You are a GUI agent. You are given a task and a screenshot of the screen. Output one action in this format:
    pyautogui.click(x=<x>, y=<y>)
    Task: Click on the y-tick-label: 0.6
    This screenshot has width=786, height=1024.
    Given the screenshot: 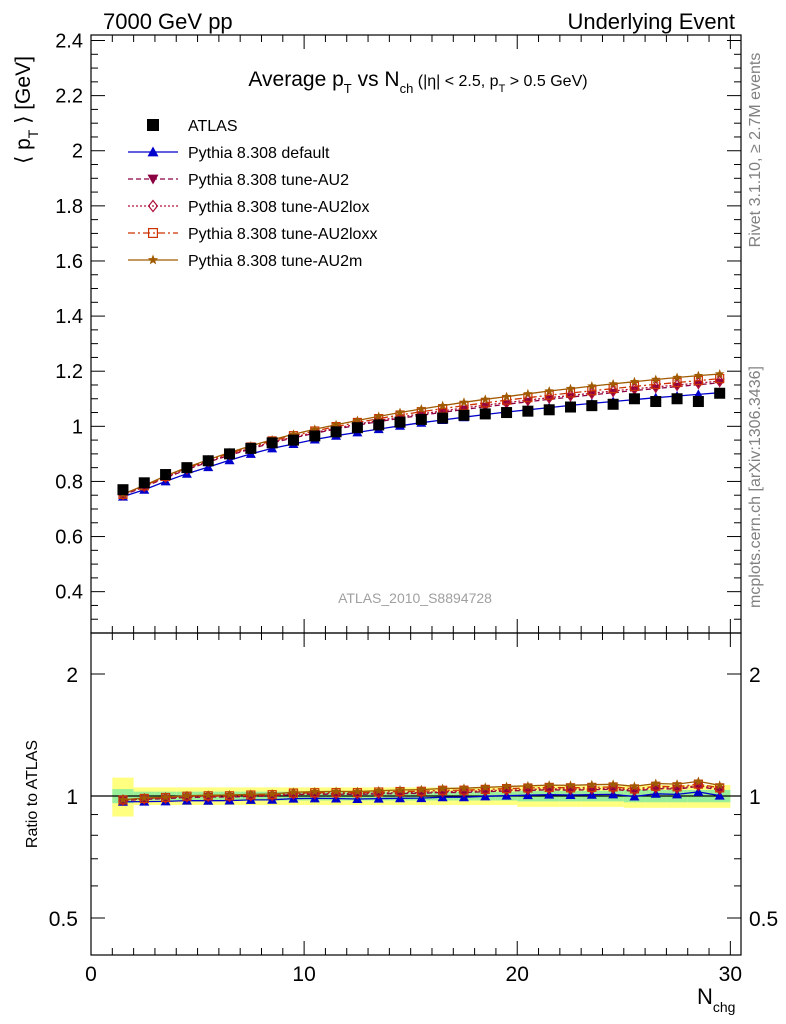 What is the action you would take?
    pyautogui.click(x=69, y=538)
    